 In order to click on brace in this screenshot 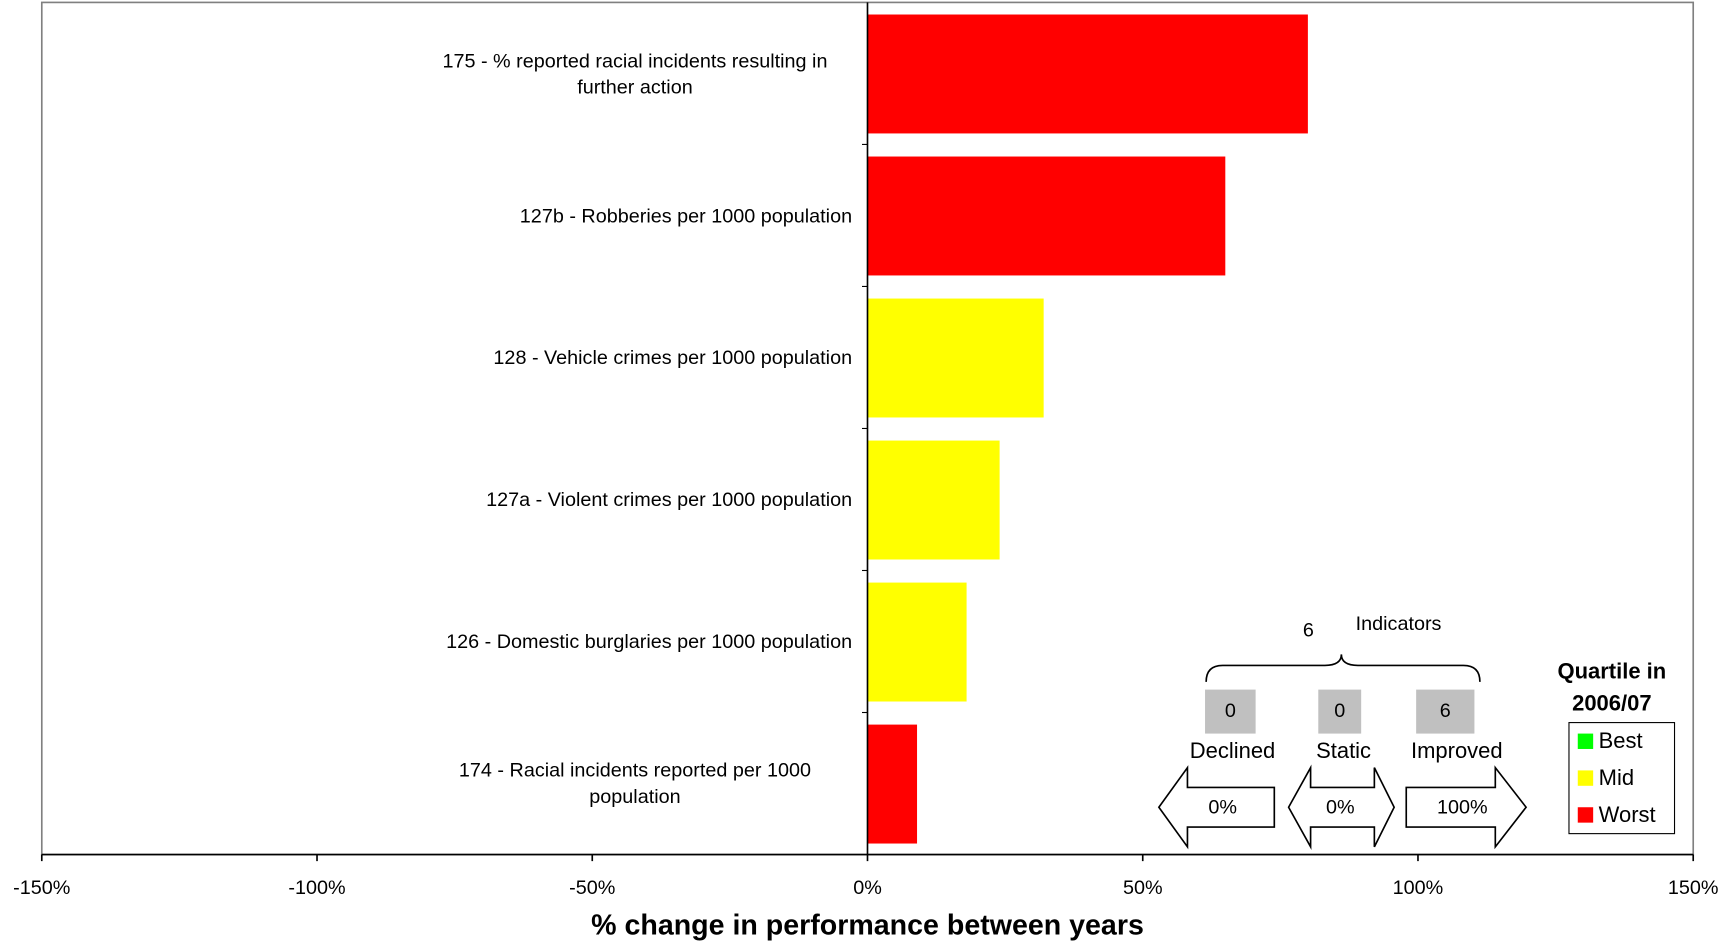, I will do `click(1343, 668)`.